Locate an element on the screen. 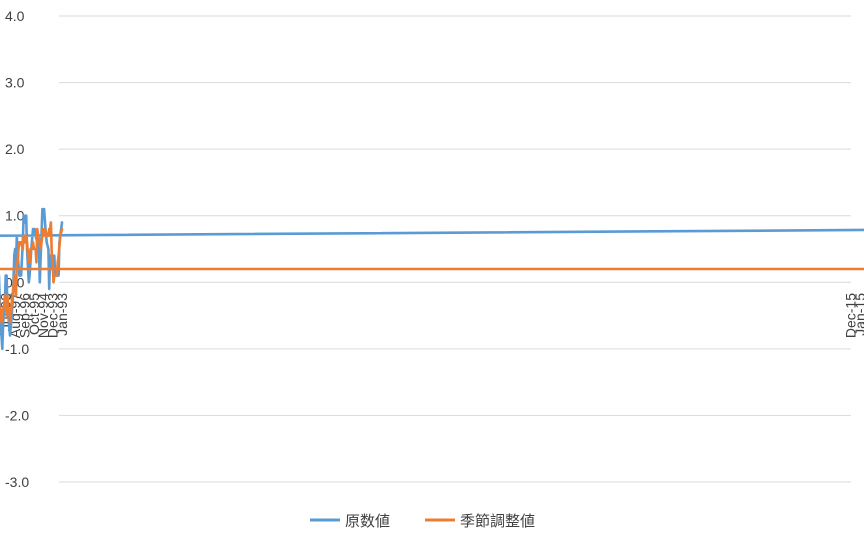 The image size is (864, 541). legend: 原数値 季節調整値 is located at coordinates (422, 521).